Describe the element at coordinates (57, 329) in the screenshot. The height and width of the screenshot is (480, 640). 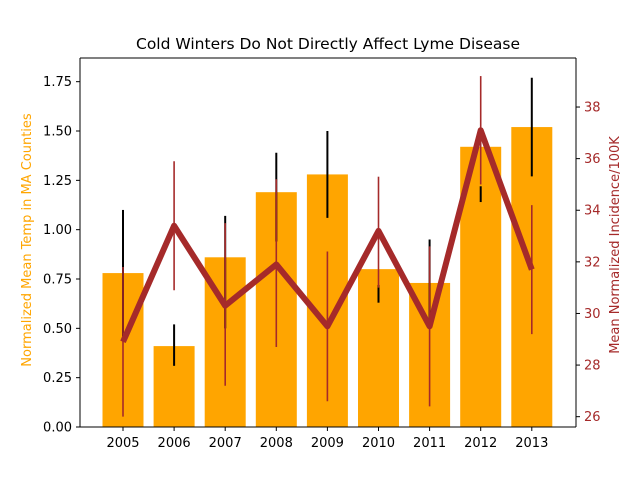
I see `left-tick-label: 0.50` at that location.